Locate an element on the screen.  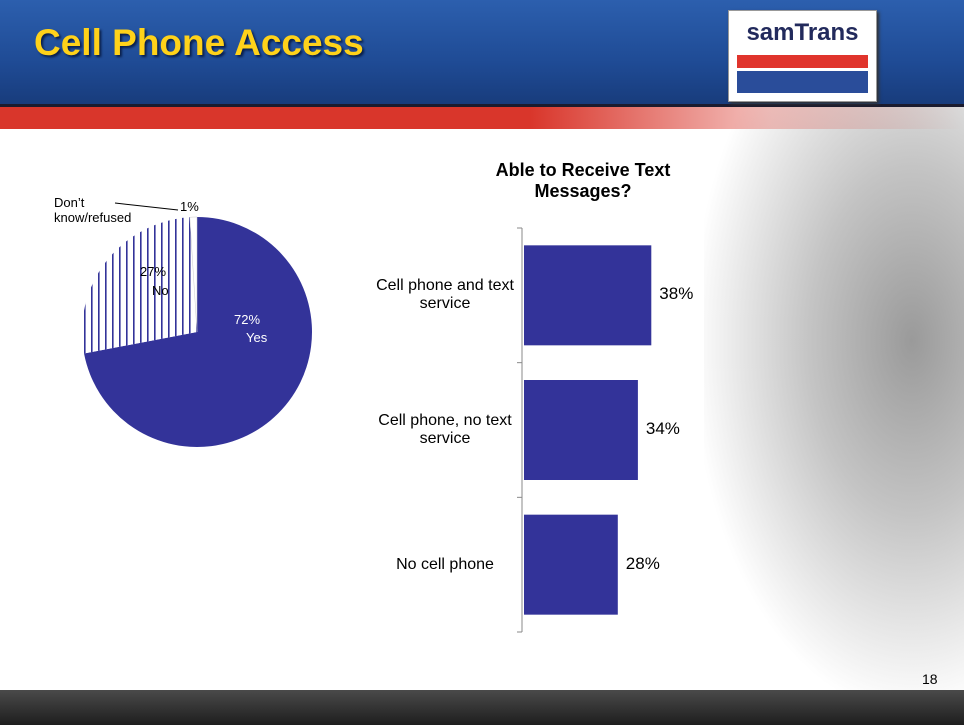
chart-title: Able to Receive Text Messages? is located at coordinates (583, 180).